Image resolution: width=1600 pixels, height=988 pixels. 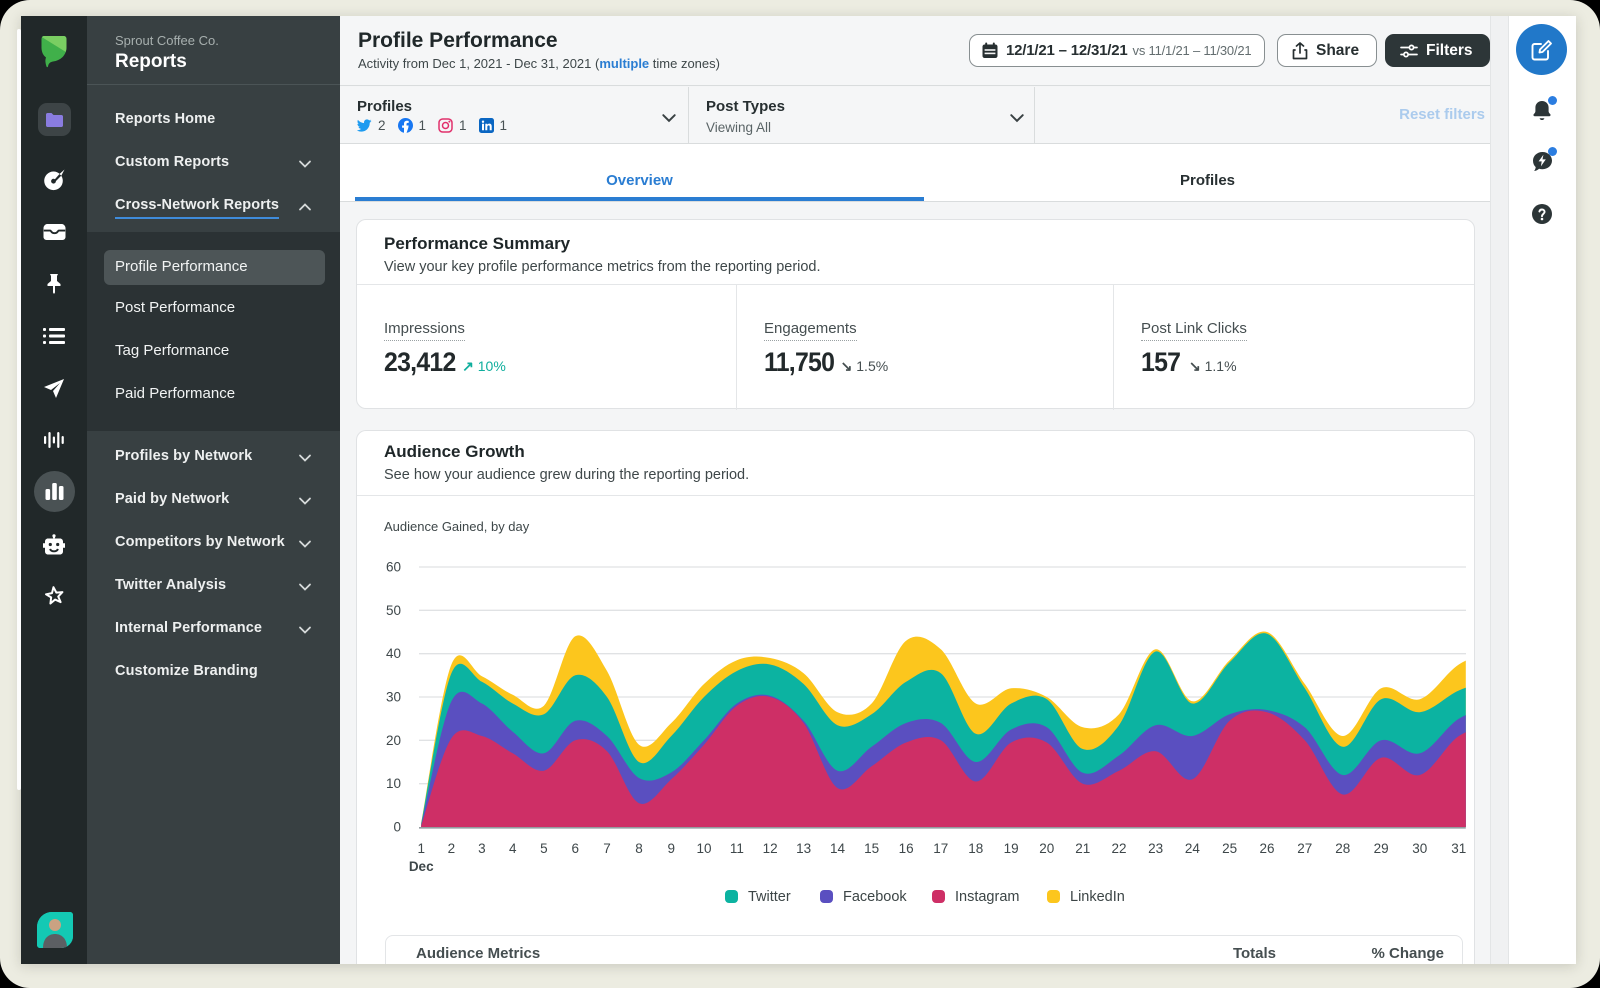 I want to click on svg-text: Dec, so click(x=421, y=866).